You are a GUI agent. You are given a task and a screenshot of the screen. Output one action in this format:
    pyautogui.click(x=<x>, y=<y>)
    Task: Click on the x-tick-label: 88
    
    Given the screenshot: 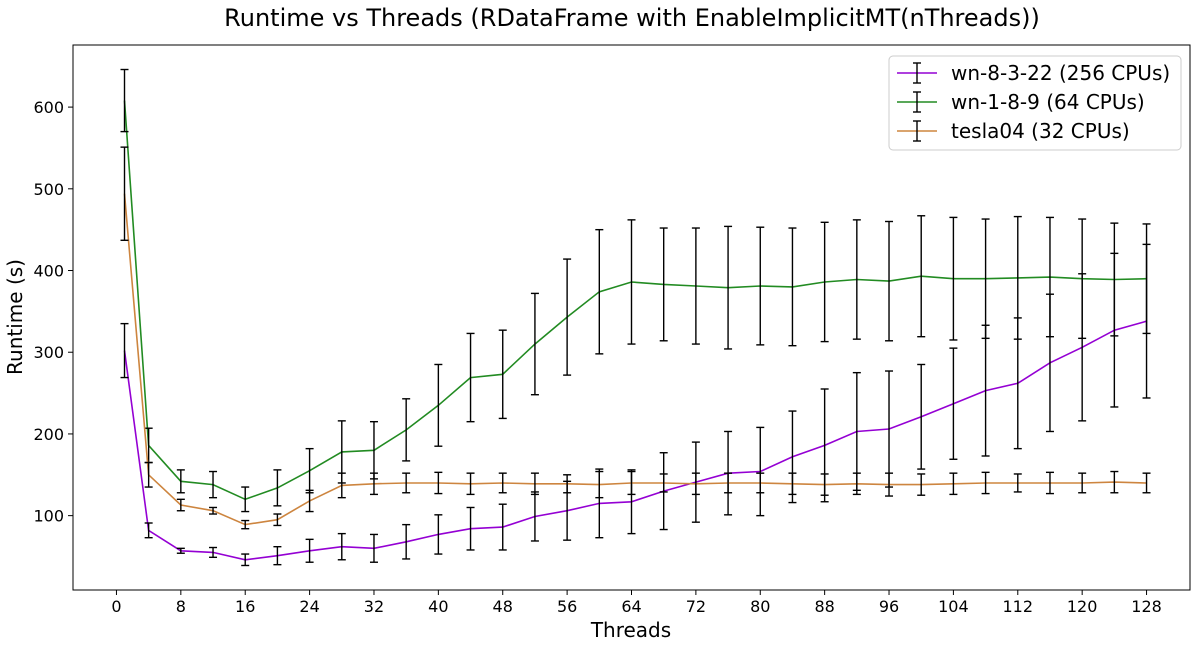 What is the action you would take?
    pyautogui.click(x=824, y=606)
    